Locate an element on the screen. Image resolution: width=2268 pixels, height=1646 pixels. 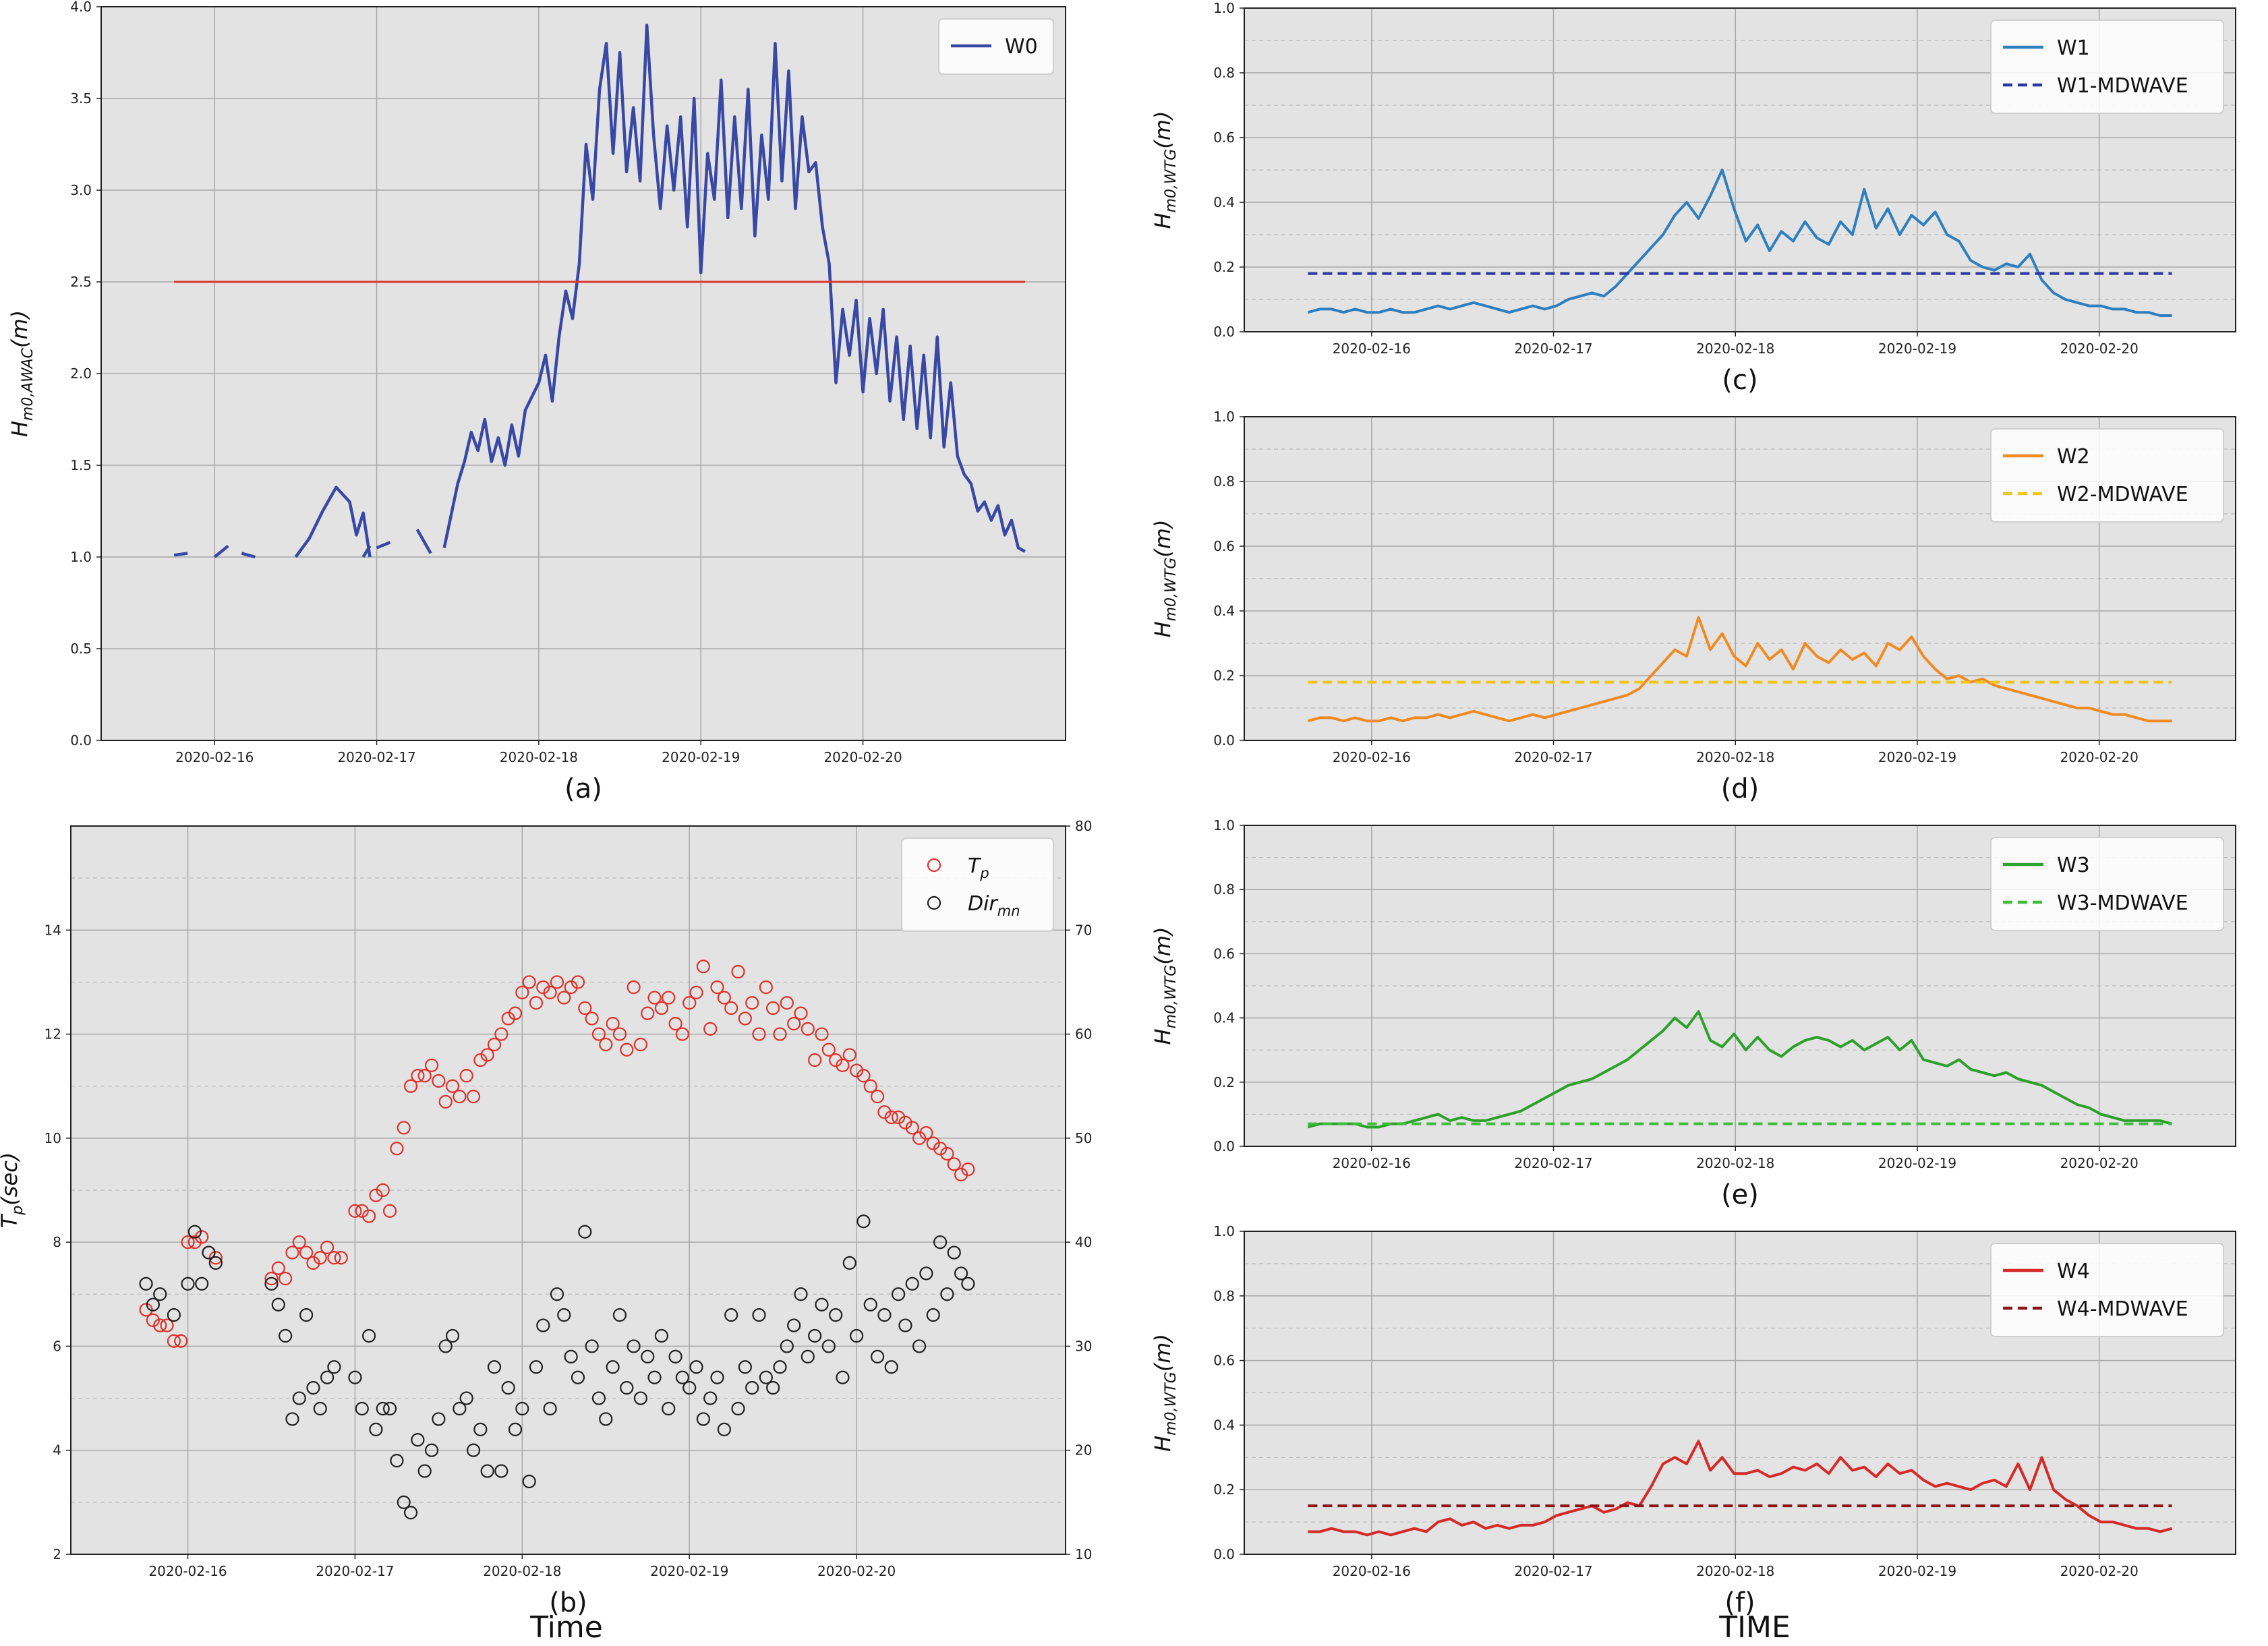
y-tick-label: 2.0 is located at coordinates (81, 373).